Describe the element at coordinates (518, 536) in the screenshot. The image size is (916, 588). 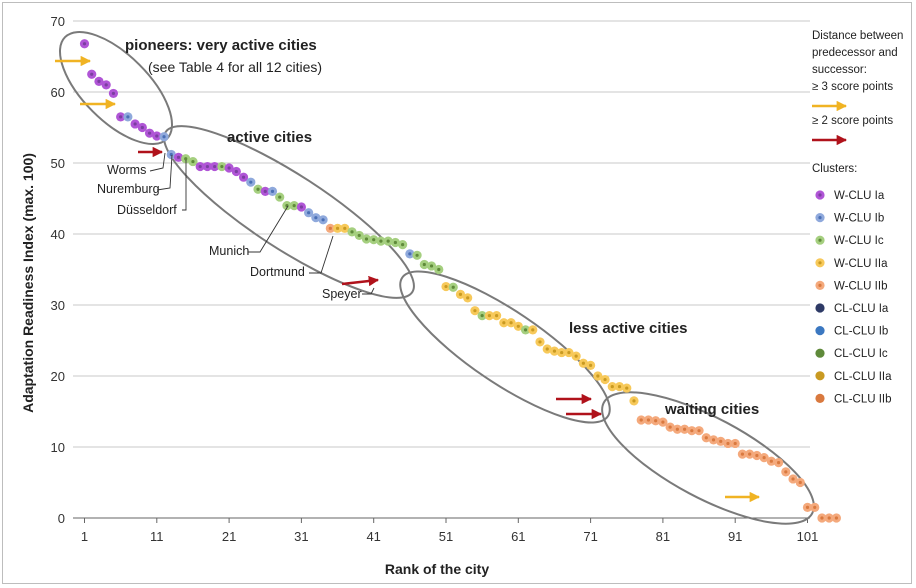
I see `x-tick-label: 61` at that location.